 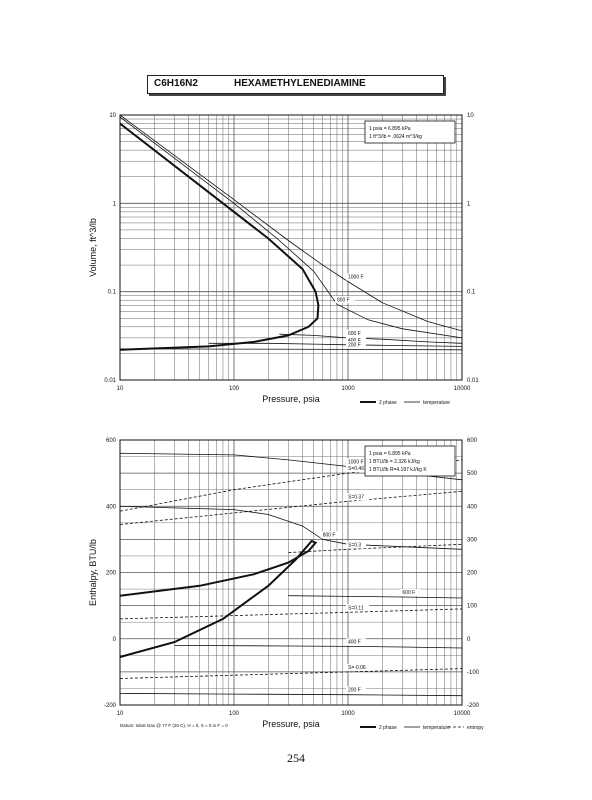 What do you see at coordinates (111, 574) in the screenshot?
I see `y-tick-label: 200` at bounding box center [111, 574].